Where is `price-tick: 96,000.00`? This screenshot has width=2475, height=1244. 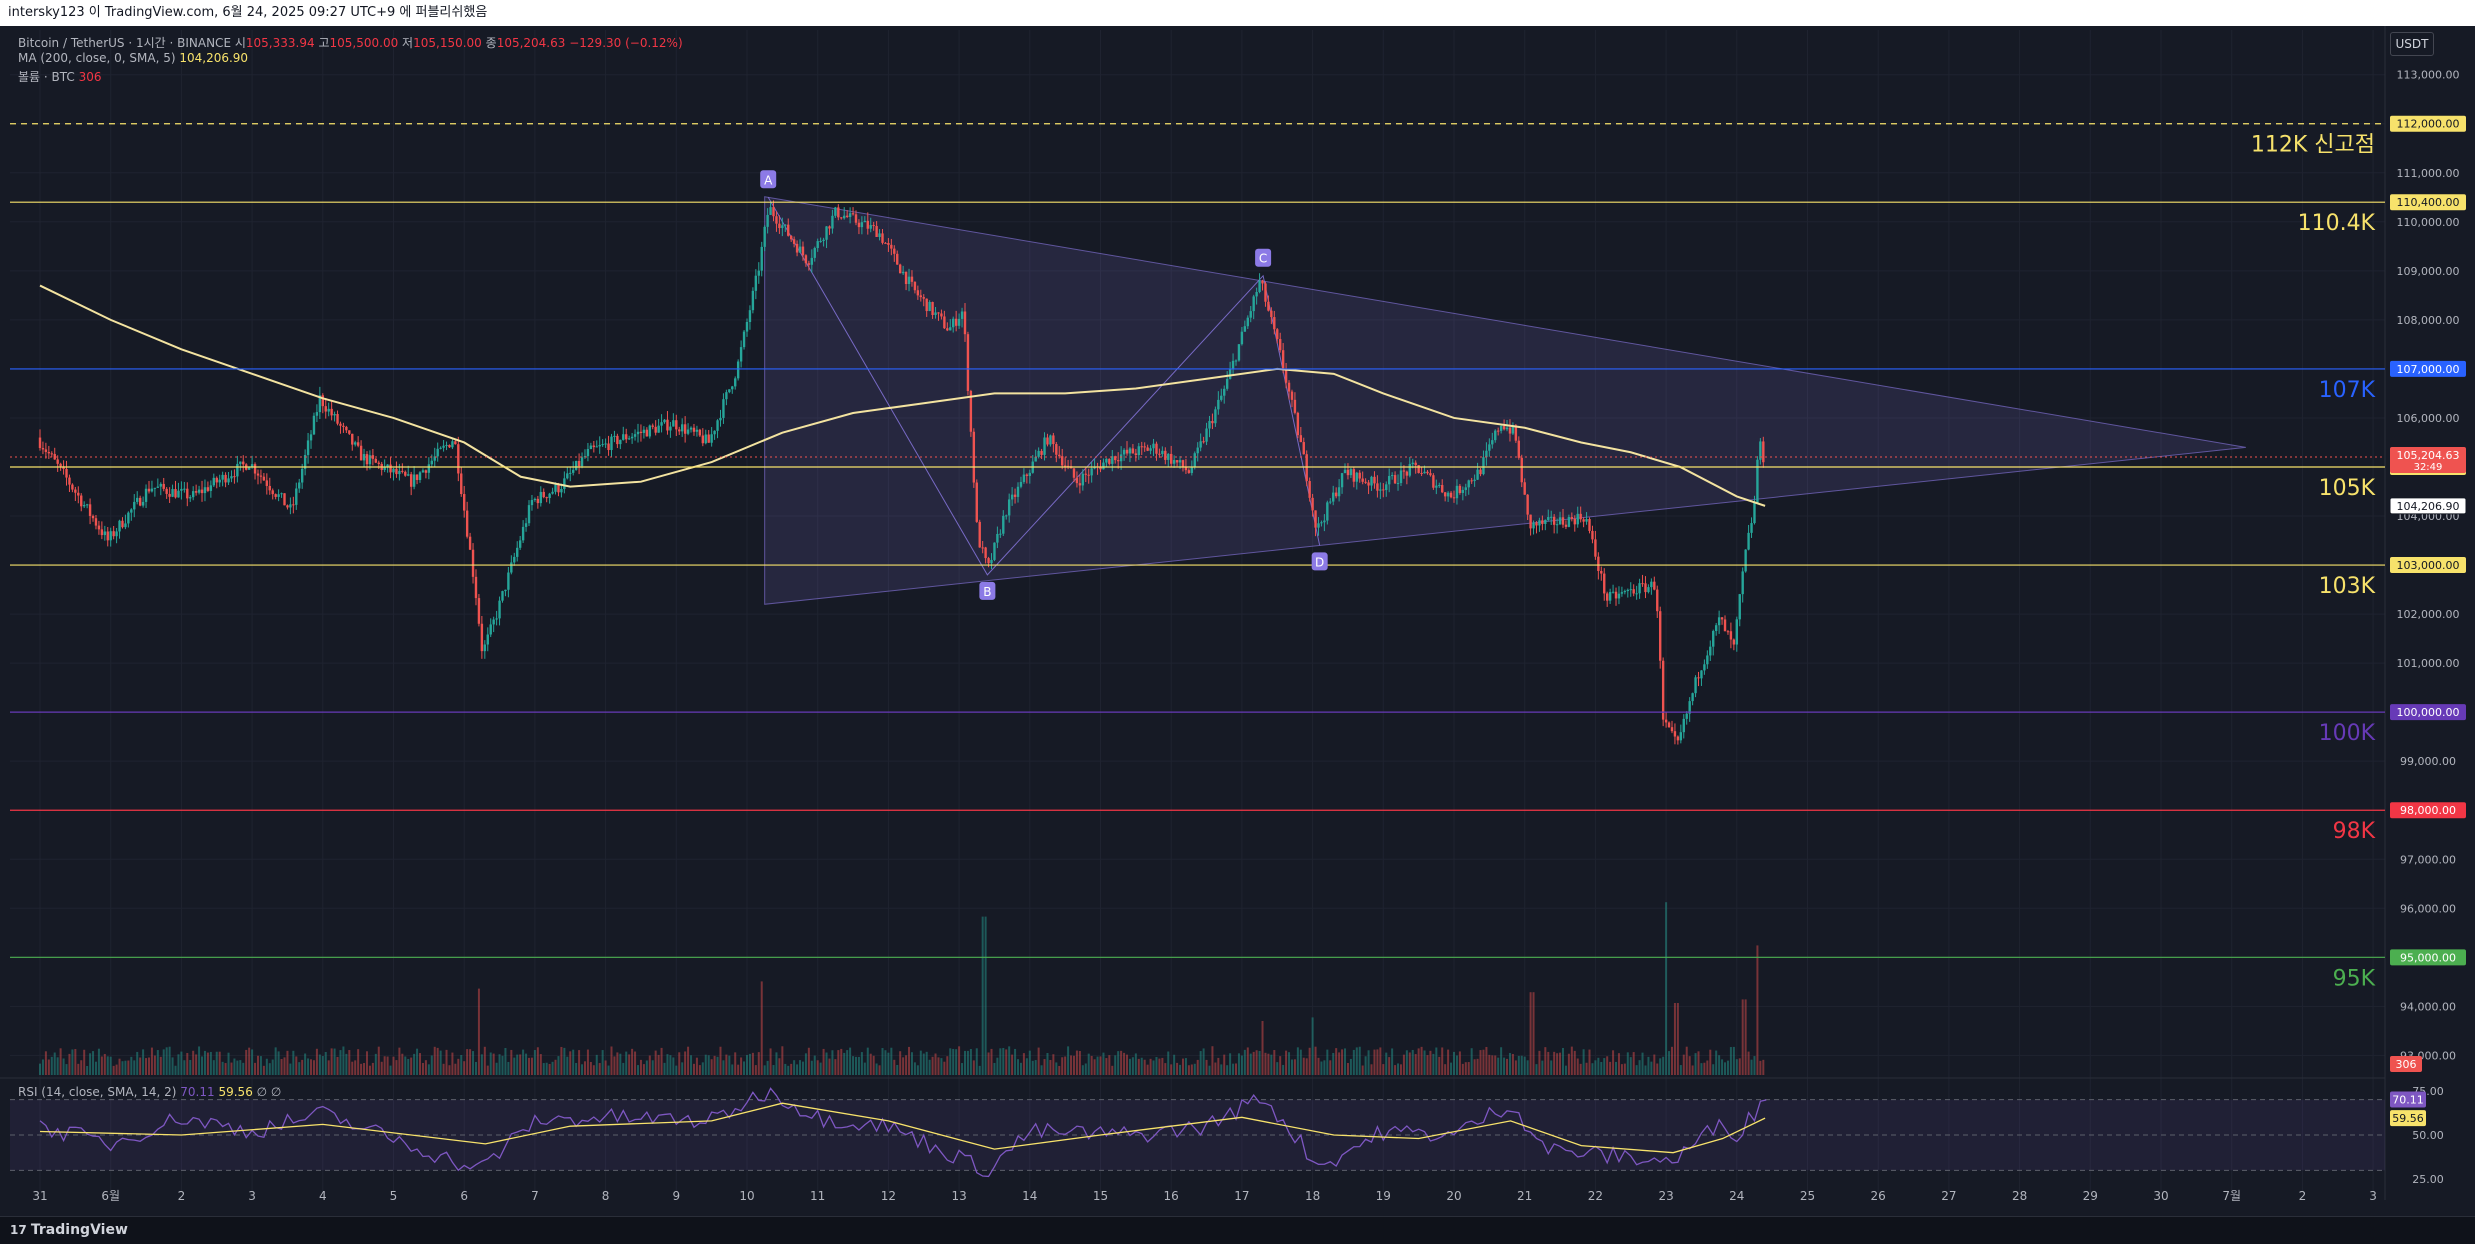 price-tick: 96,000.00 is located at coordinates (2428, 908).